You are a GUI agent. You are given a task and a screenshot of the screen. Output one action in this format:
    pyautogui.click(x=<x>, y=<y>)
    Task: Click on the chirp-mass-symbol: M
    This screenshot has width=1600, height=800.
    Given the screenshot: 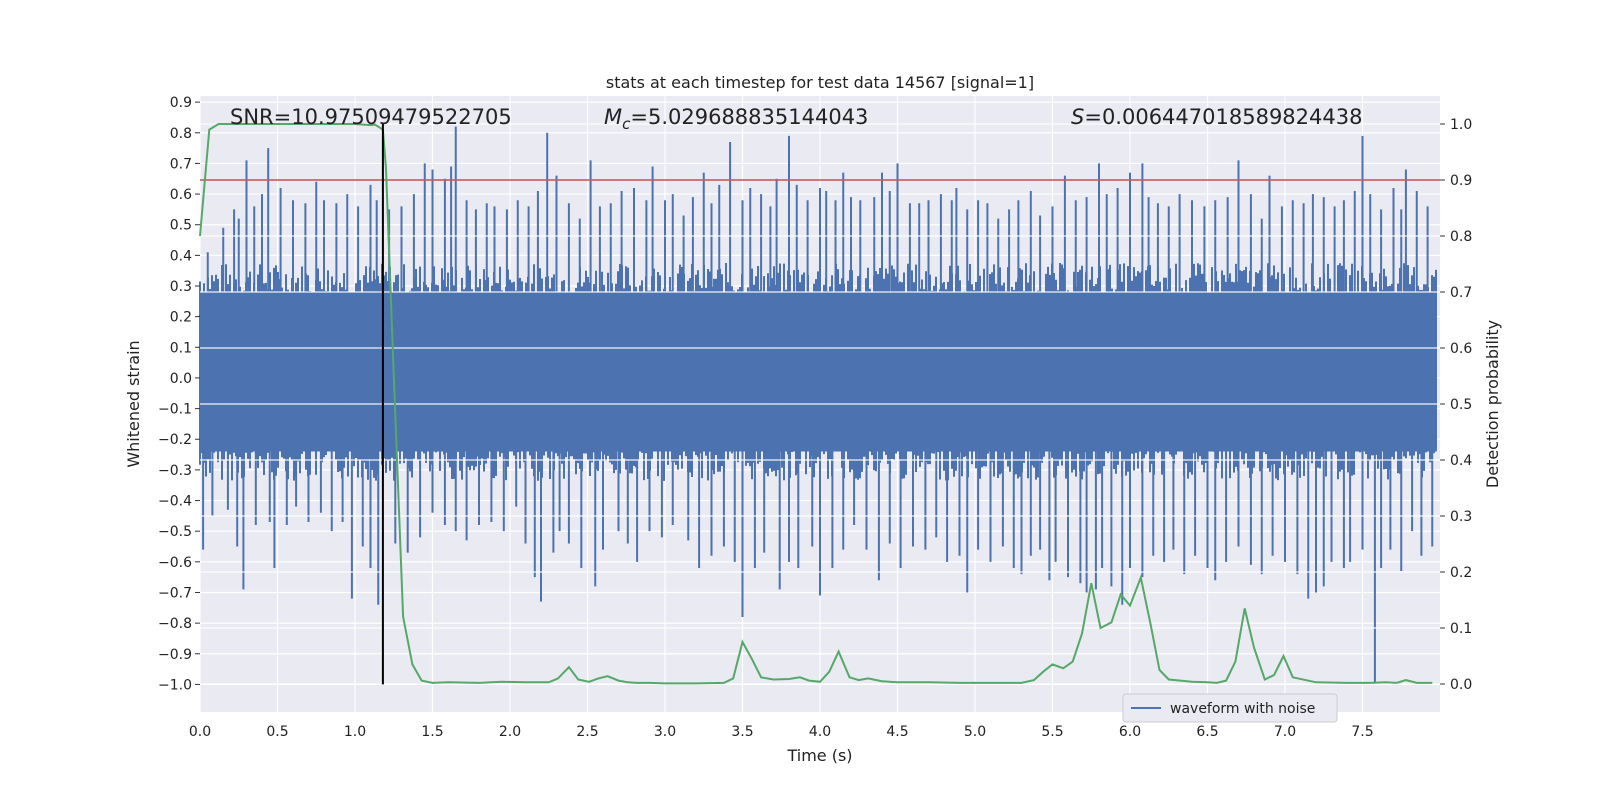 What is the action you would take?
    pyautogui.click(x=613, y=117)
    